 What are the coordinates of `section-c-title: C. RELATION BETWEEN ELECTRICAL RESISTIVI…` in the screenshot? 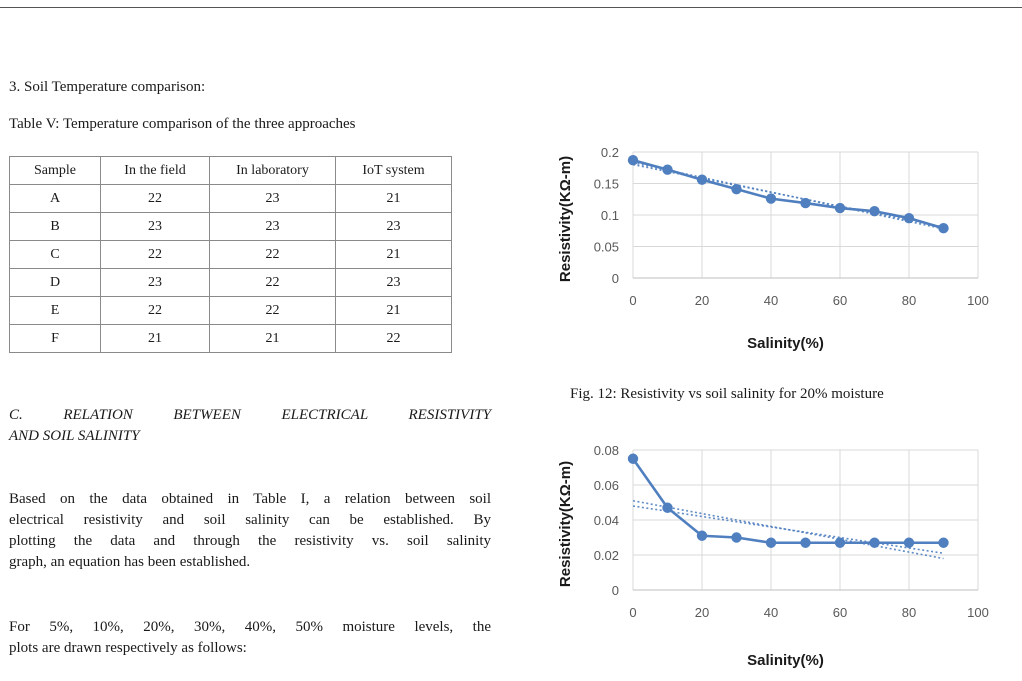 It's located at (250, 426).